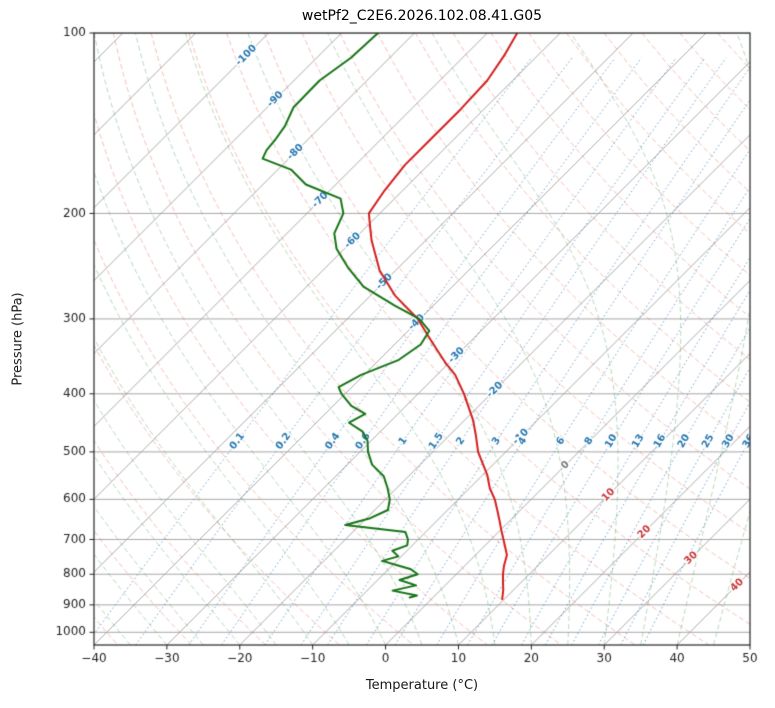 This screenshot has height=708, width=775. What do you see at coordinates (422, 685) in the screenshot?
I see `x-axis-label: Temperature (°C)` at bounding box center [422, 685].